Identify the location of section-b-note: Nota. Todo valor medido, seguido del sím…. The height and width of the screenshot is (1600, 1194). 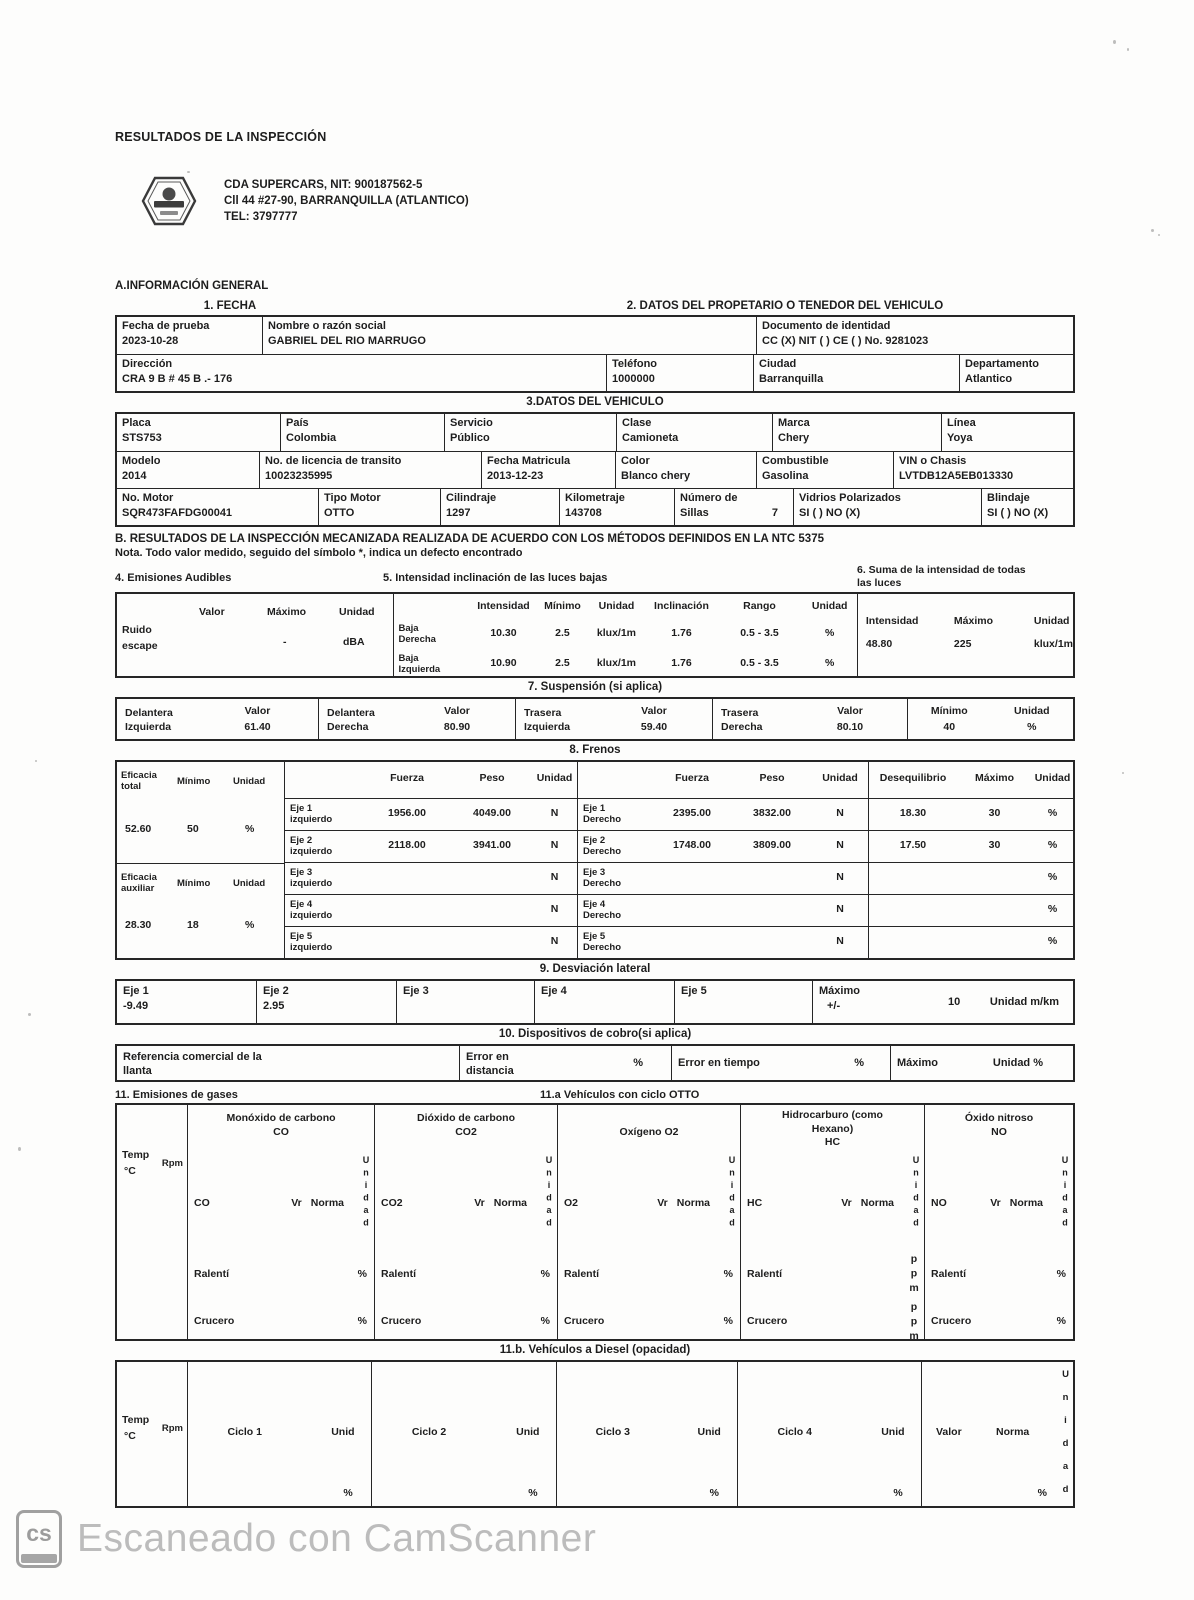
(319, 553).